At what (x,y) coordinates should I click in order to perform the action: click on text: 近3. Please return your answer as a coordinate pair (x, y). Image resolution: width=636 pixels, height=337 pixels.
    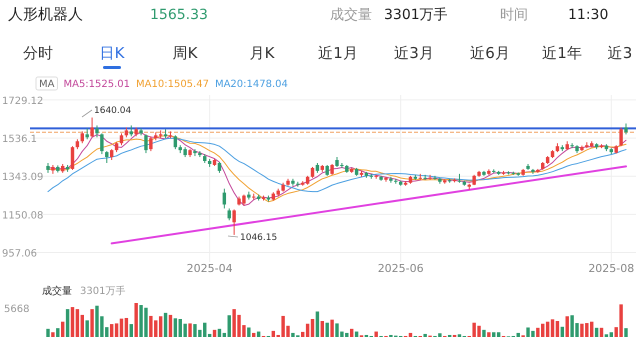
    Looking at the image, I should click on (620, 53).